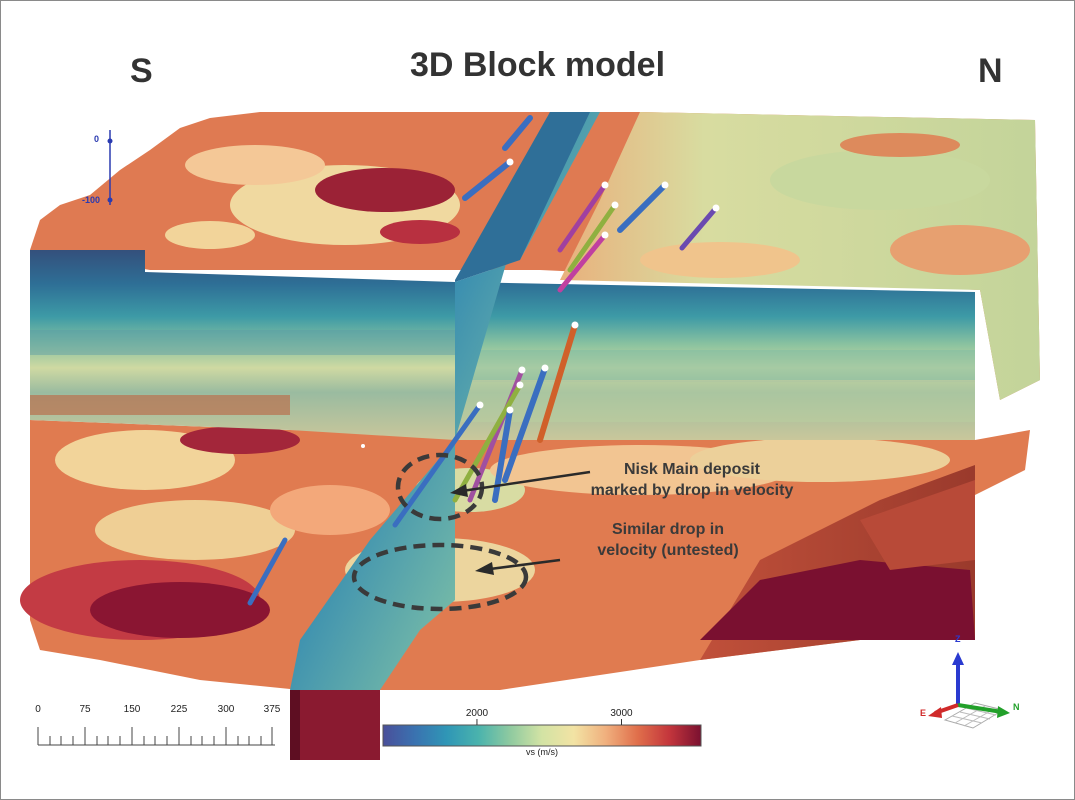 This screenshot has height=800, width=1075. I want to click on scale-label-375: 375, so click(272, 709).